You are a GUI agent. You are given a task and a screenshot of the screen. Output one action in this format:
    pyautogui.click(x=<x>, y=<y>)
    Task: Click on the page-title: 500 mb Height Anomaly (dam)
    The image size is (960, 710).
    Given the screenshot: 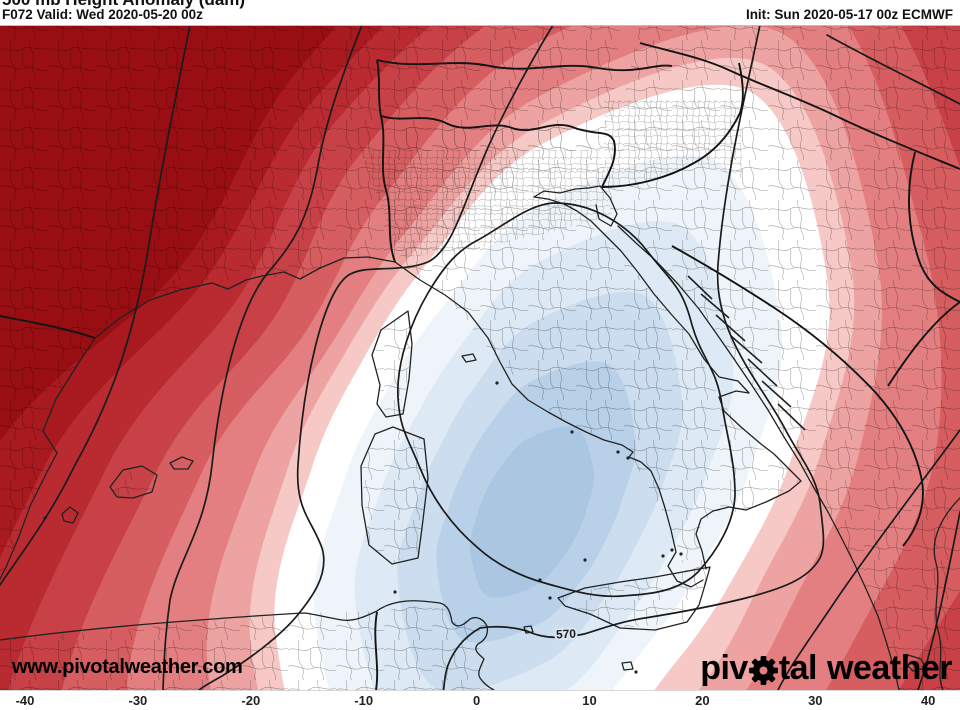 What is the action you would take?
    pyautogui.click(x=123, y=5)
    